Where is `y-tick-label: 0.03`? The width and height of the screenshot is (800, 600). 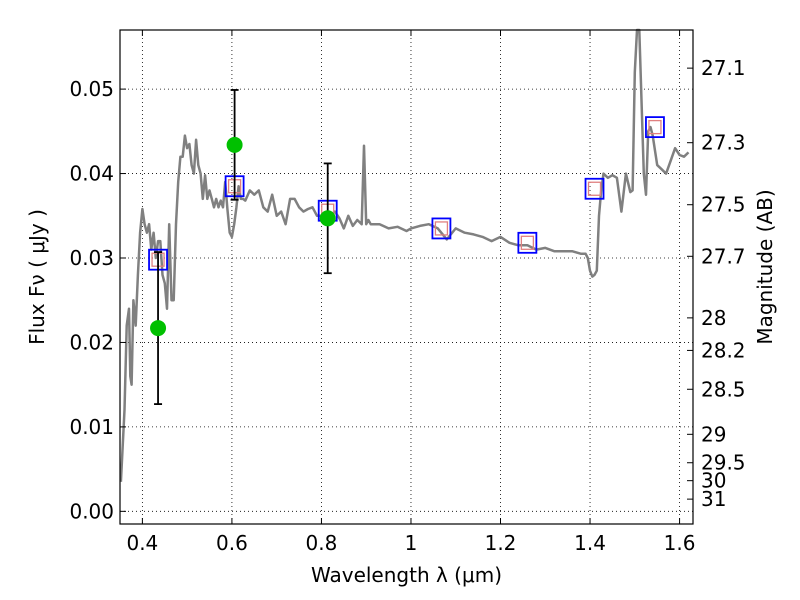 y-tick-label: 0.03 is located at coordinates (91, 258).